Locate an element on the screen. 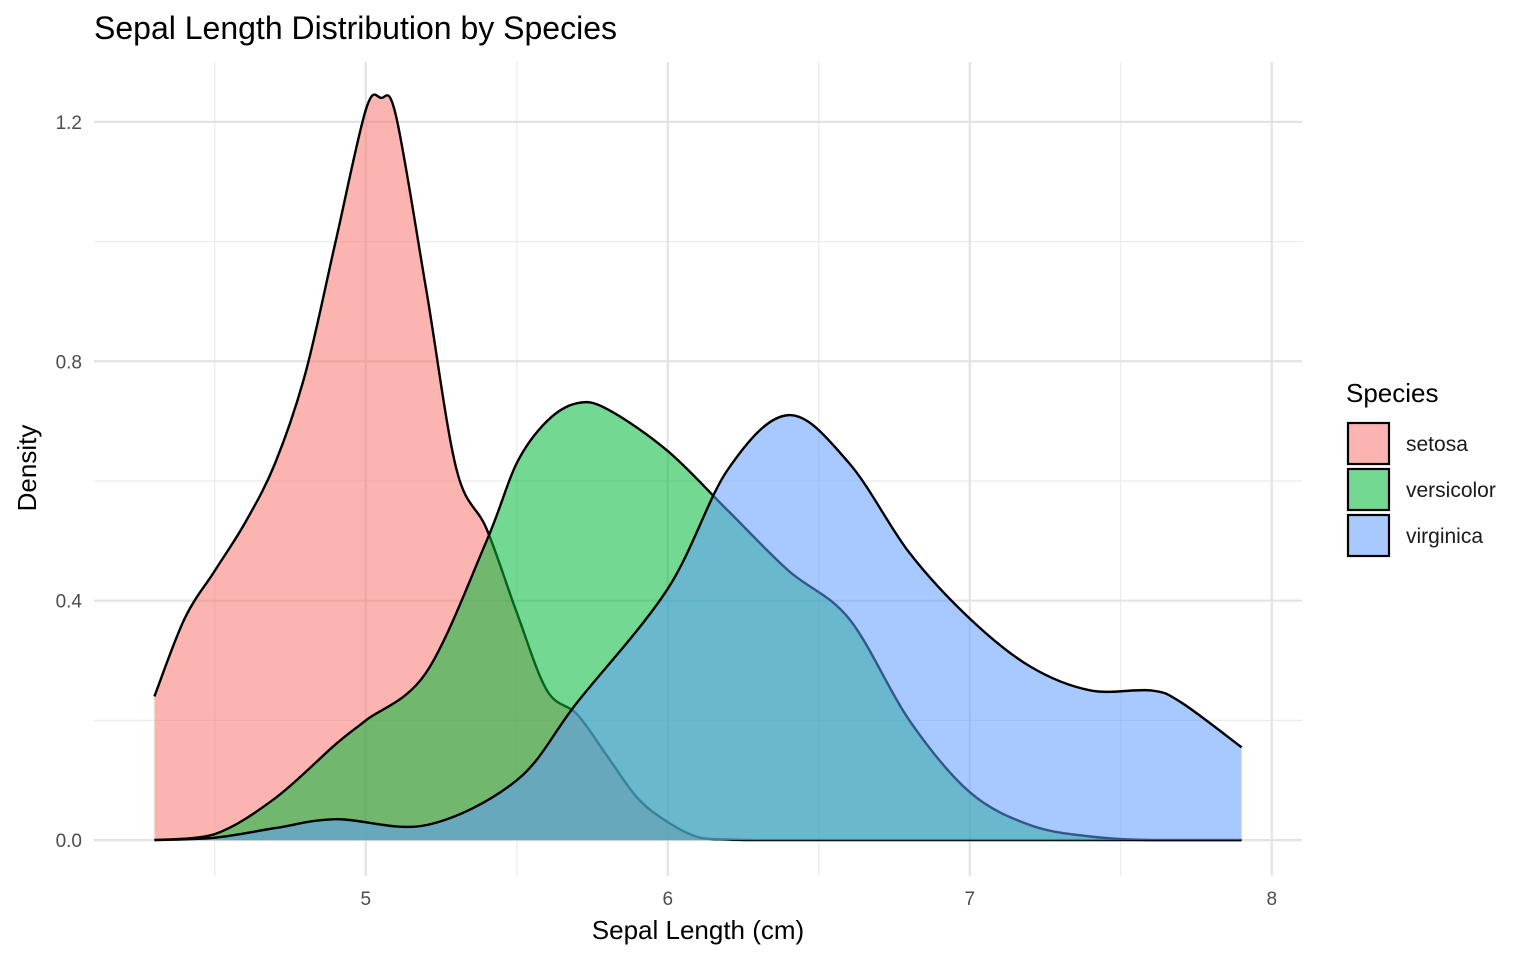 This screenshot has height=960, width=1536. x-tick-label: 7 is located at coordinates (970, 899).